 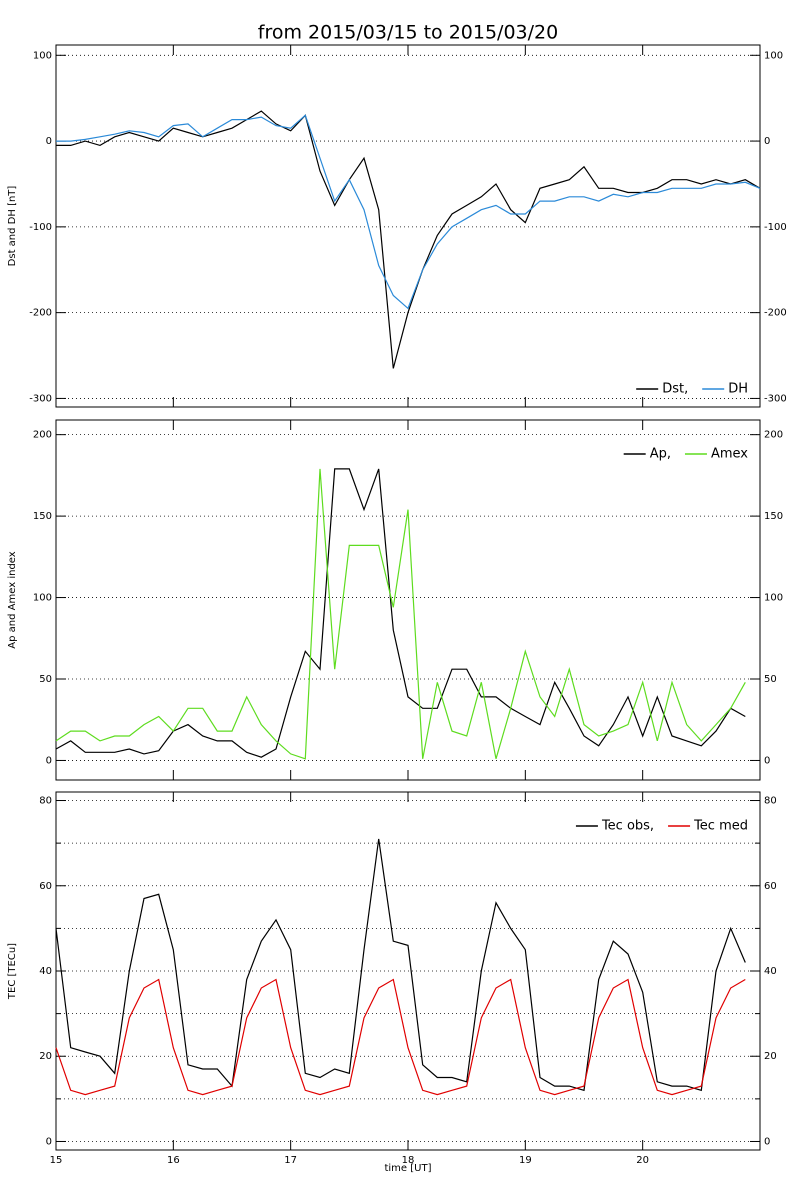 What do you see at coordinates (675, 389) in the screenshot?
I see `legend-label: Dst,` at bounding box center [675, 389].